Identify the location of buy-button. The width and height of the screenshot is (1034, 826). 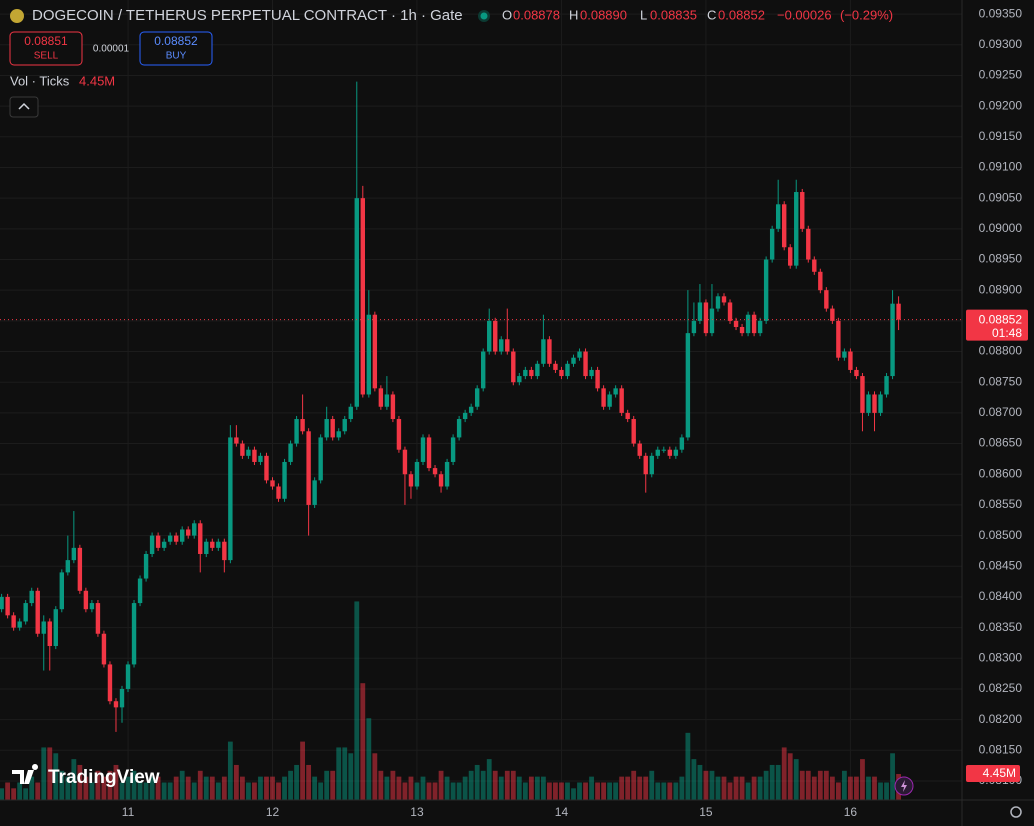
(176, 48).